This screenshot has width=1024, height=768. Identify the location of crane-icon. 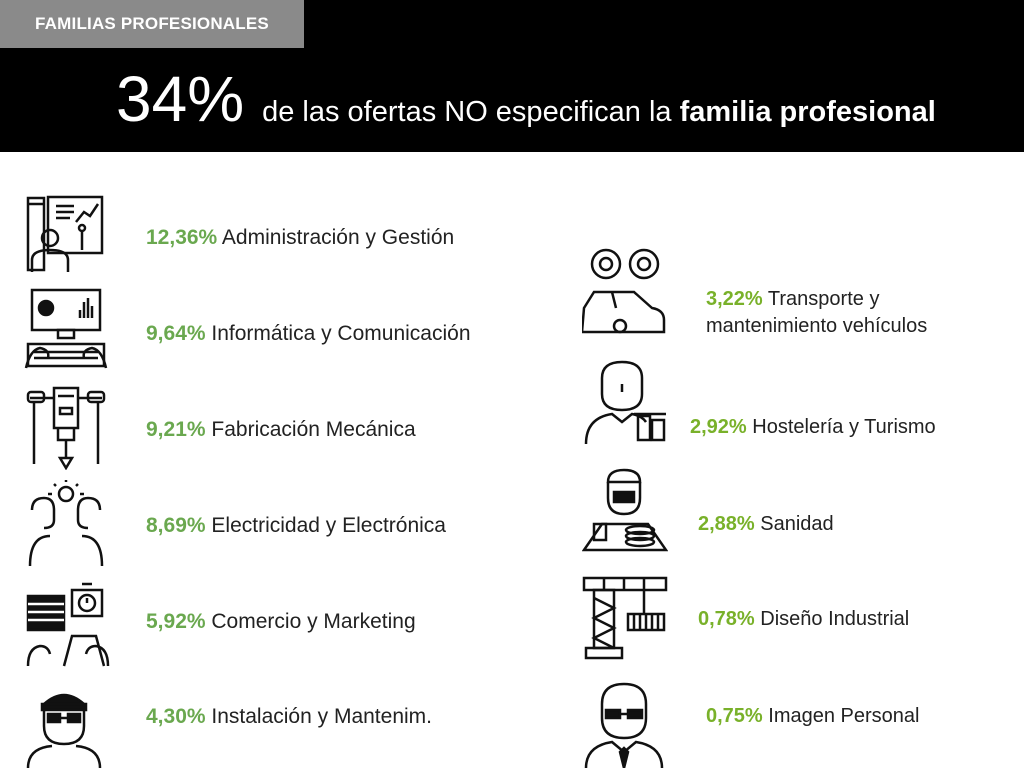
(625, 619).